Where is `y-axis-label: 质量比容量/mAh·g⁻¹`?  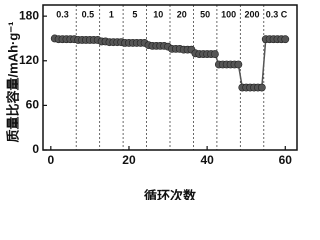
y-axis-label: 质量比容量/mAh·g⁻¹ is located at coordinates (12, 82).